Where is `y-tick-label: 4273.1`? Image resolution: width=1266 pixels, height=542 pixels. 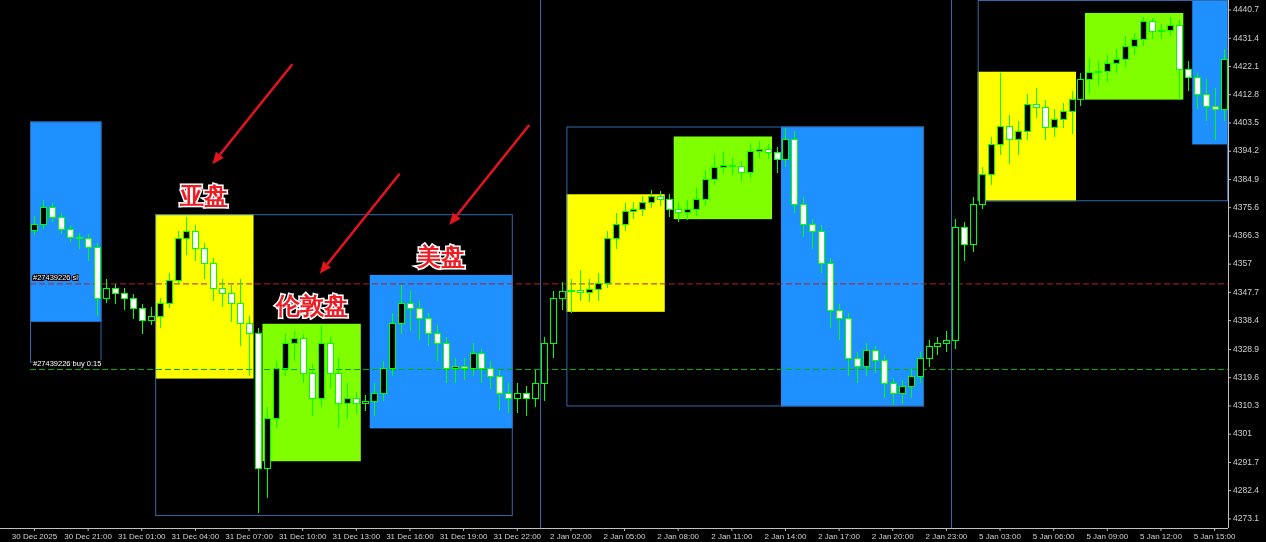
y-tick-label: 4273.1 is located at coordinates (1246, 518).